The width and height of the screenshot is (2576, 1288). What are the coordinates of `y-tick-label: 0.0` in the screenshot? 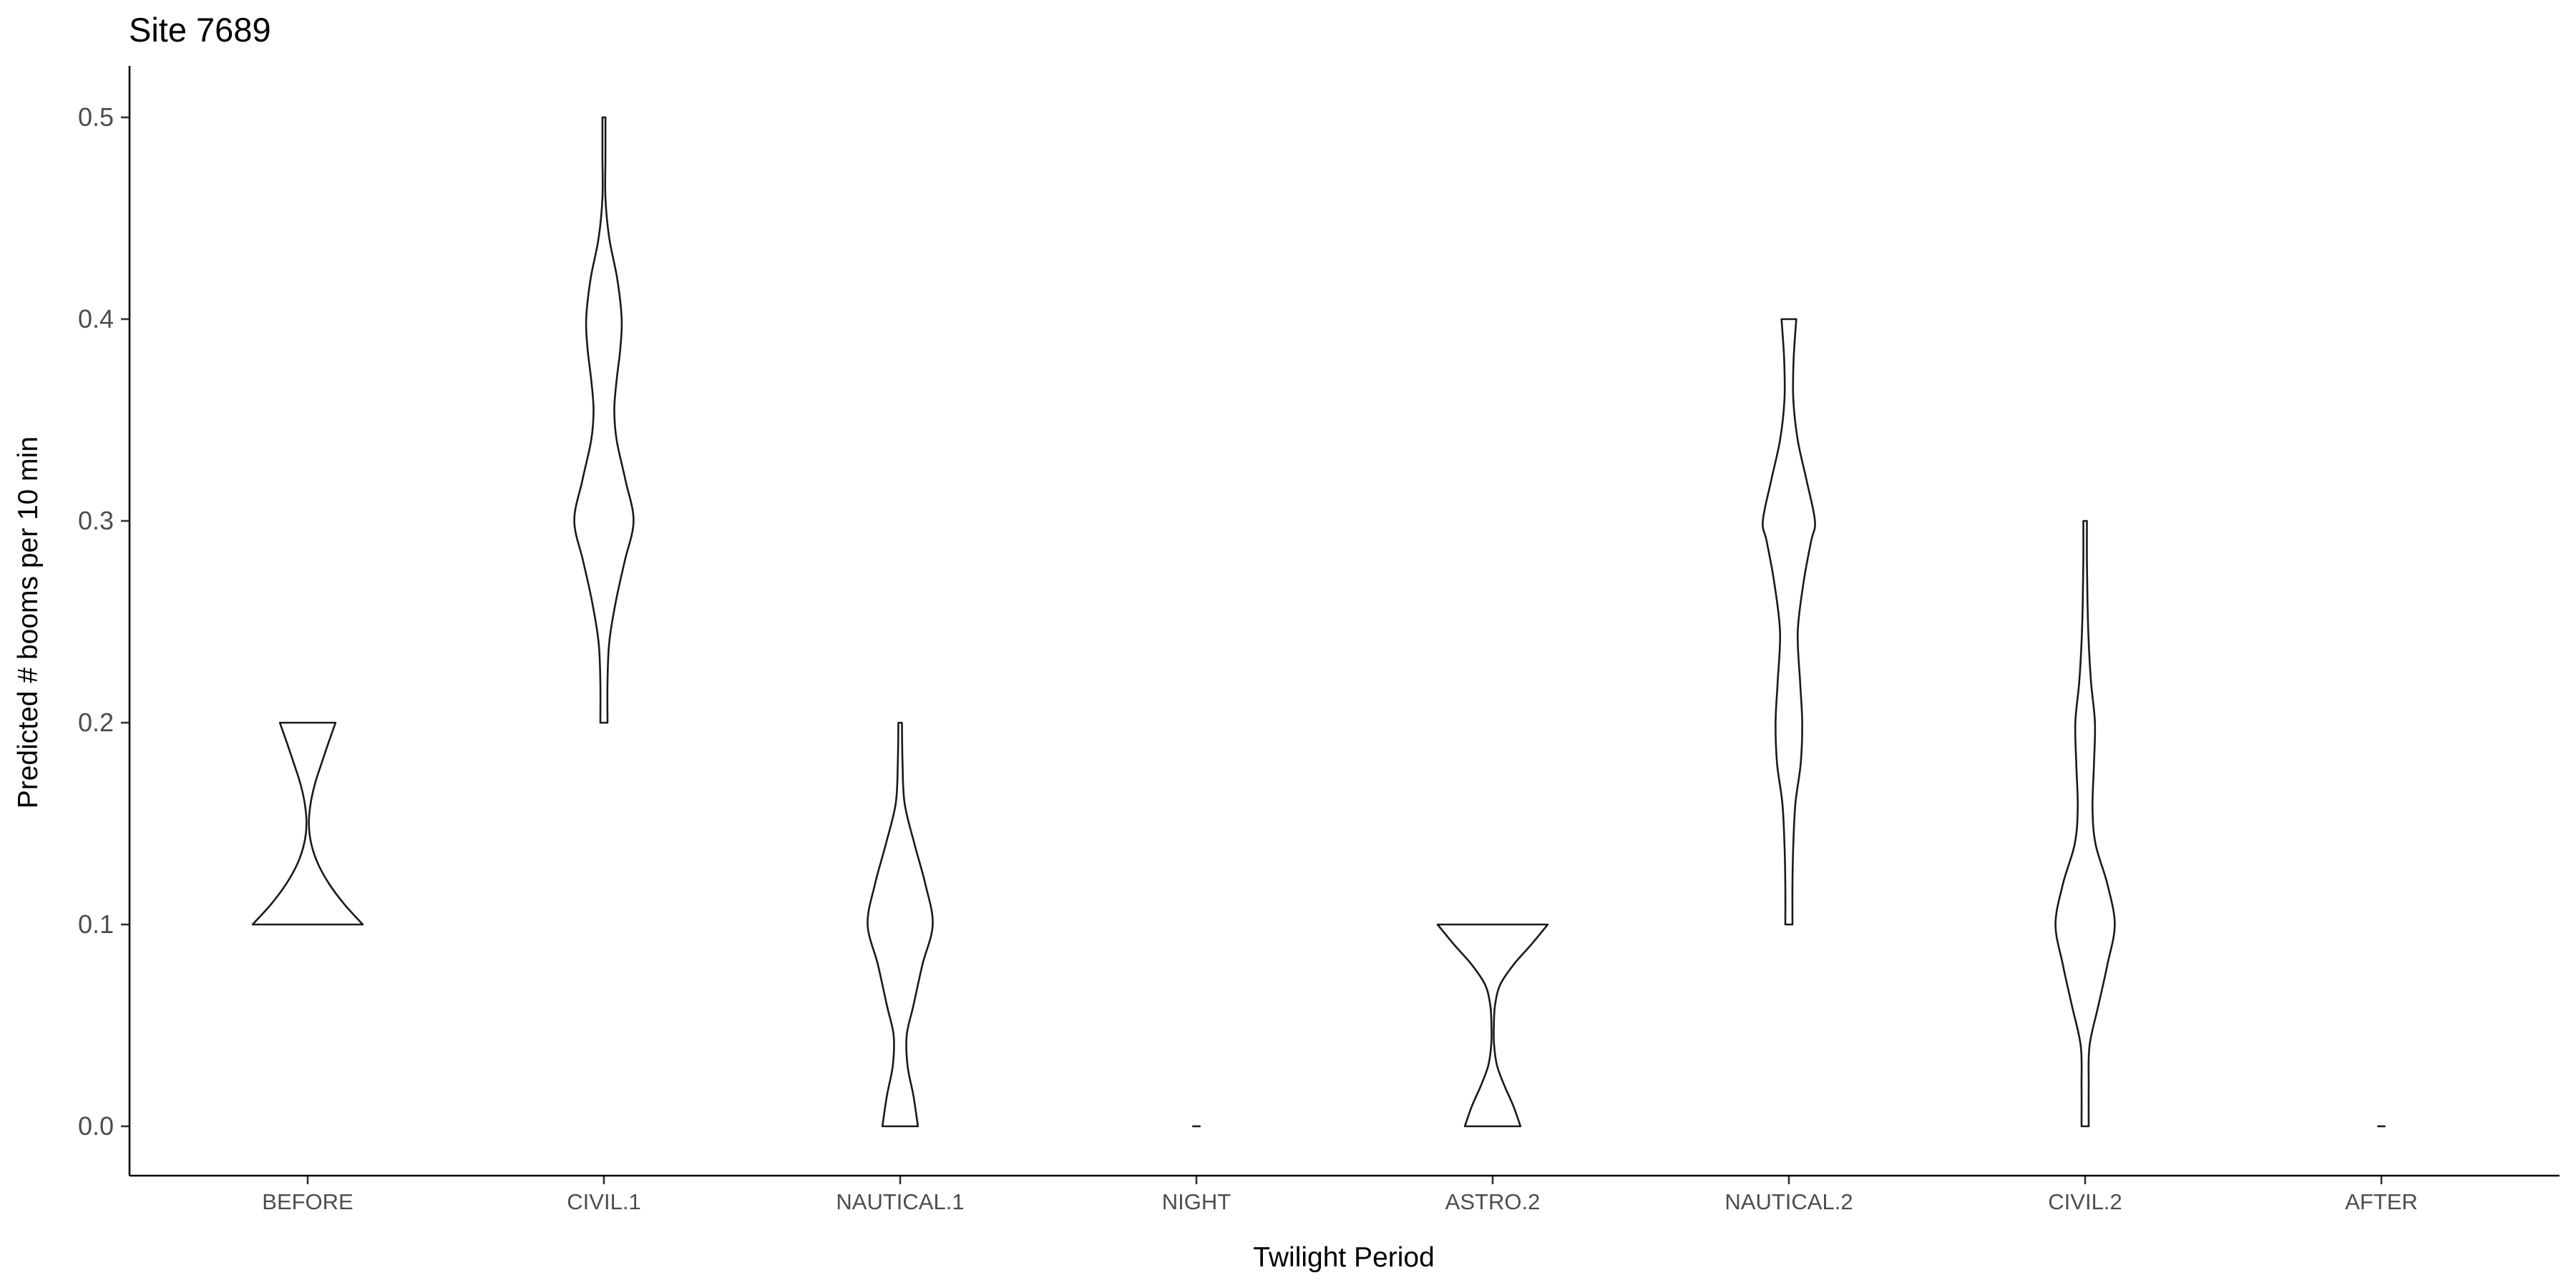 It's located at (96, 1126).